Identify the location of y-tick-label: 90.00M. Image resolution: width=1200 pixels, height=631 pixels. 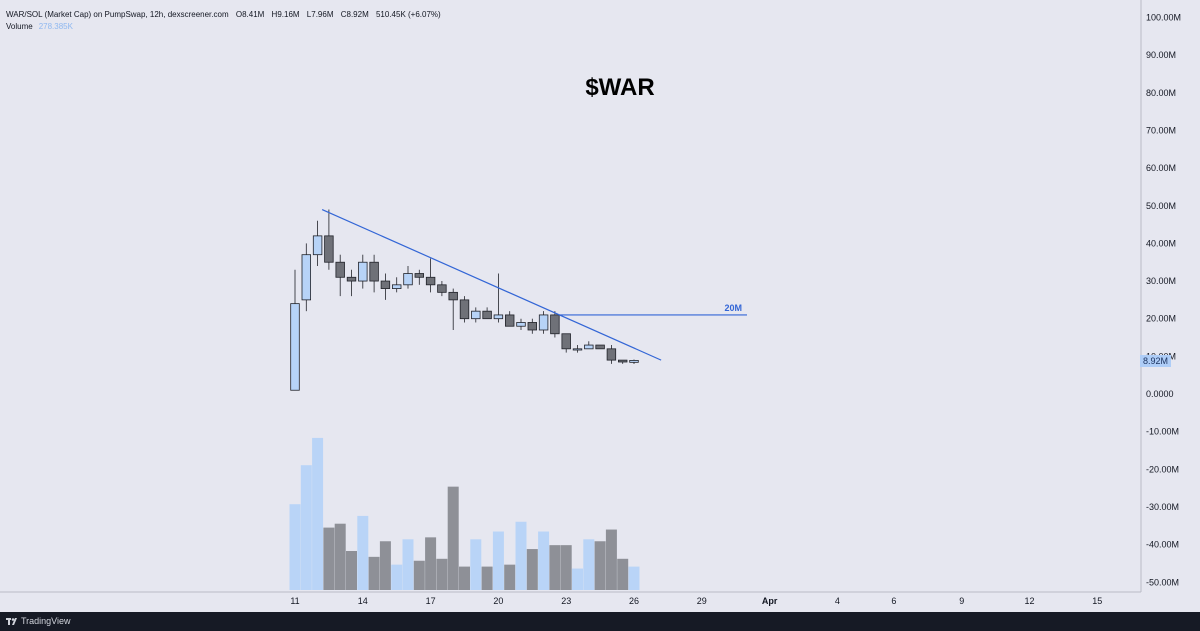
(1161, 55).